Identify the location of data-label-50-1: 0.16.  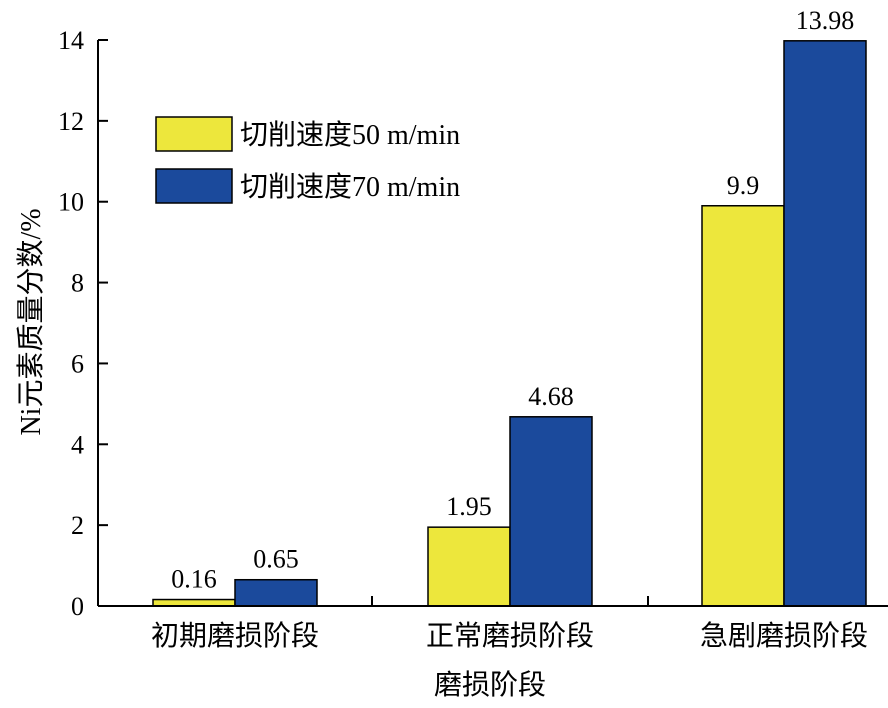
(194, 579).